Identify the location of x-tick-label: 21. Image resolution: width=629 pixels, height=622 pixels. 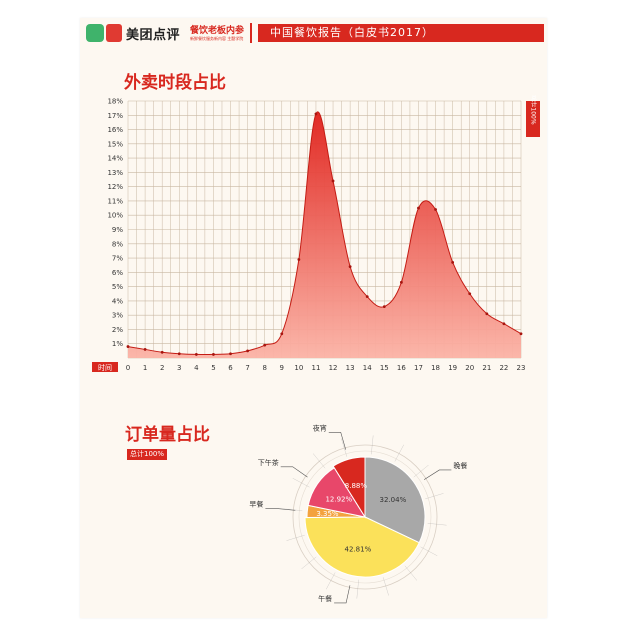
(486, 368).